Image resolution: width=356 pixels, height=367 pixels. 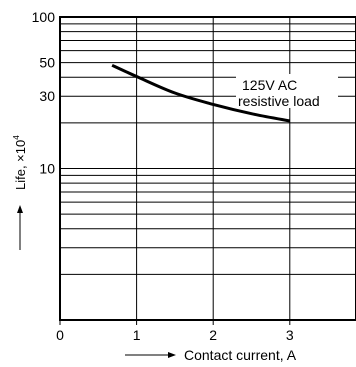 I want to click on y-axis-title: Life, ×104, so click(x=20, y=162).